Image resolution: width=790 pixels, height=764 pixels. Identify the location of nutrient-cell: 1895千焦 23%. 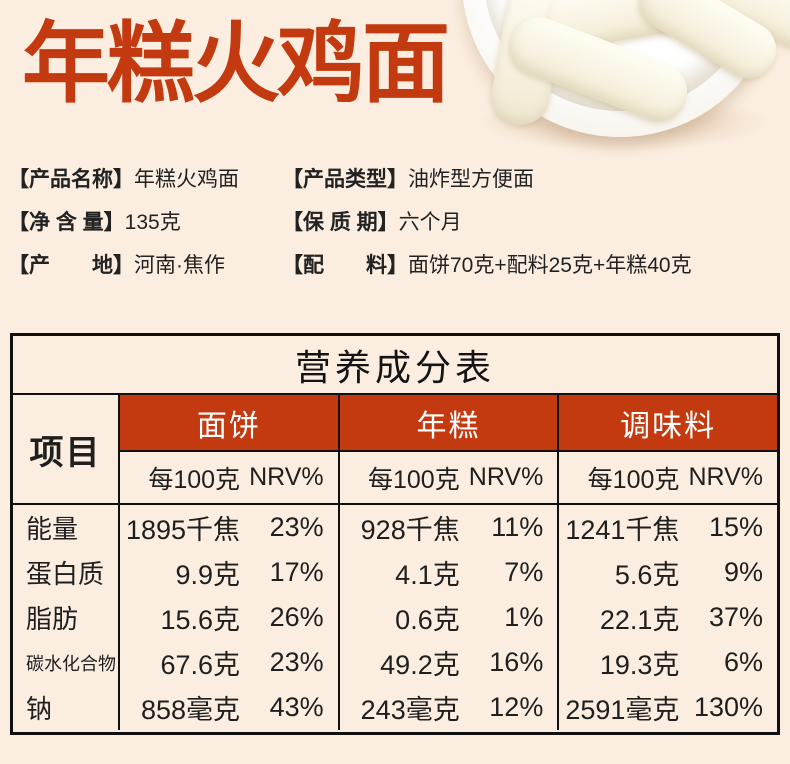
(228, 527).